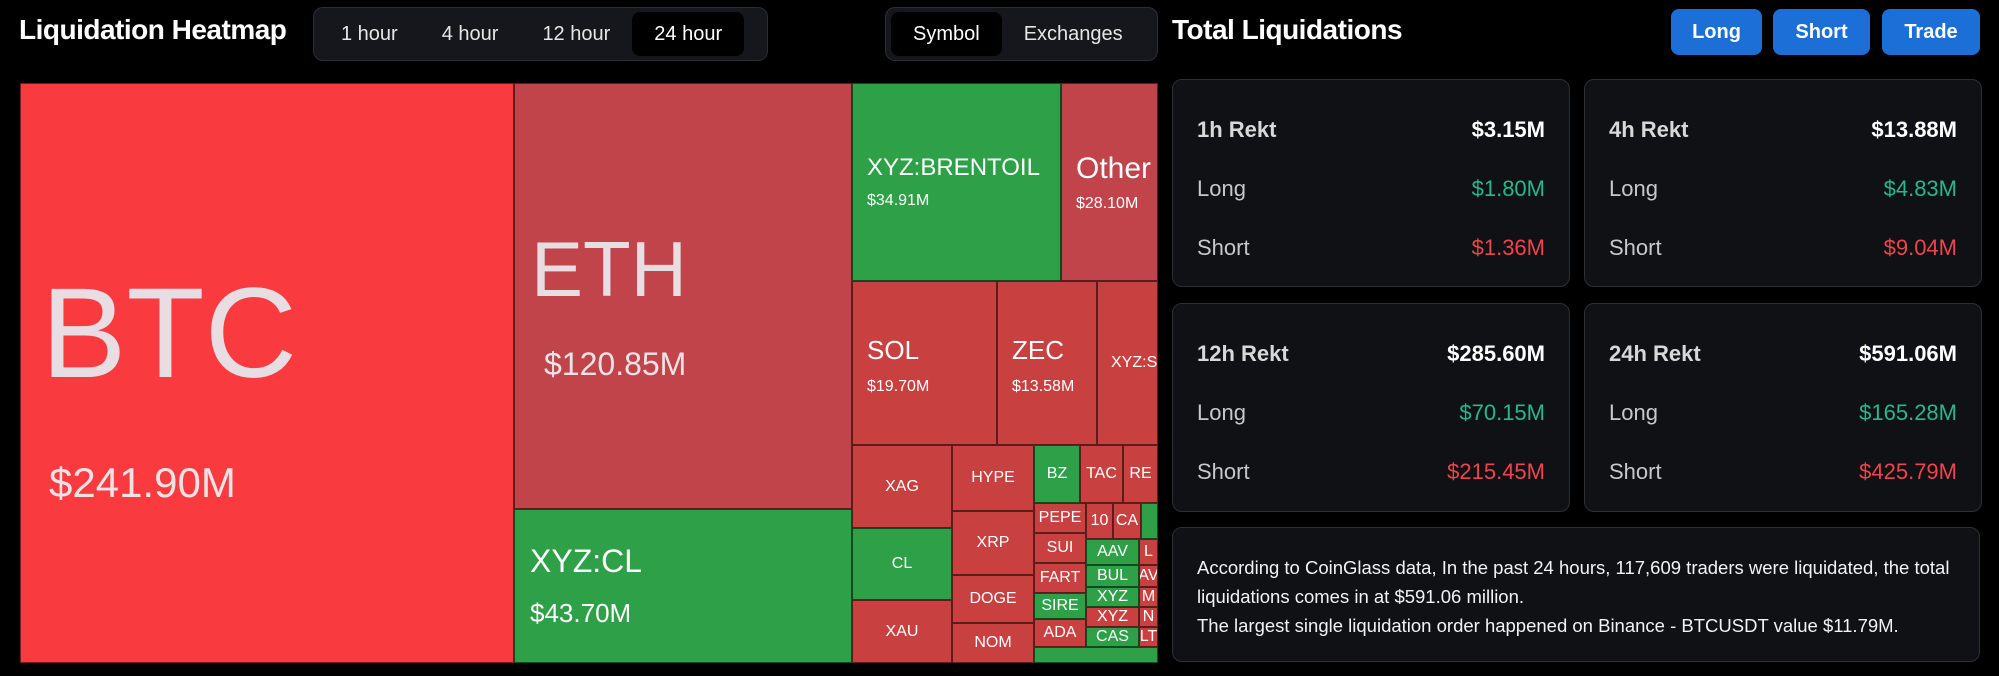  What do you see at coordinates (688, 34) in the screenshot?
I see `timeframe-24h: 24 hour` at bounding box center [688, 34].